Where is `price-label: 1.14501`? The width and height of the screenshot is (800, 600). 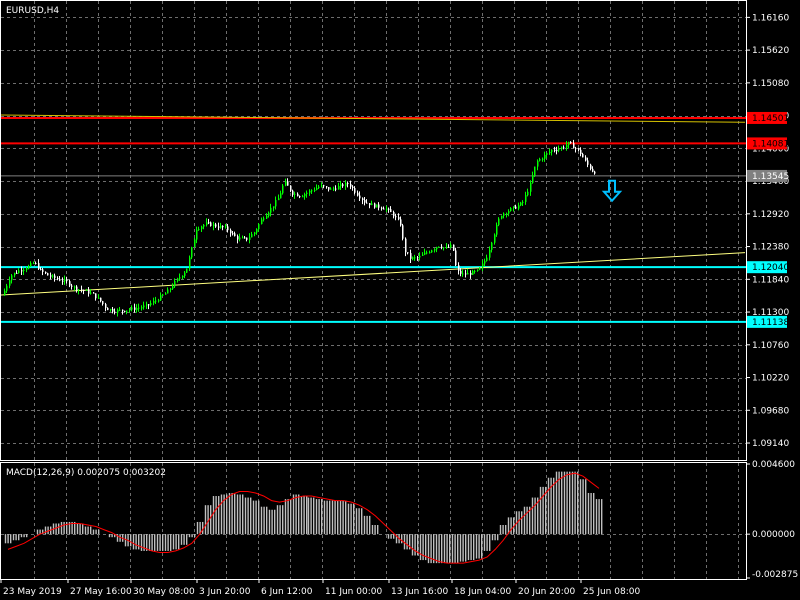 price-label: 1.14501 is located at coordinates (770, 119).